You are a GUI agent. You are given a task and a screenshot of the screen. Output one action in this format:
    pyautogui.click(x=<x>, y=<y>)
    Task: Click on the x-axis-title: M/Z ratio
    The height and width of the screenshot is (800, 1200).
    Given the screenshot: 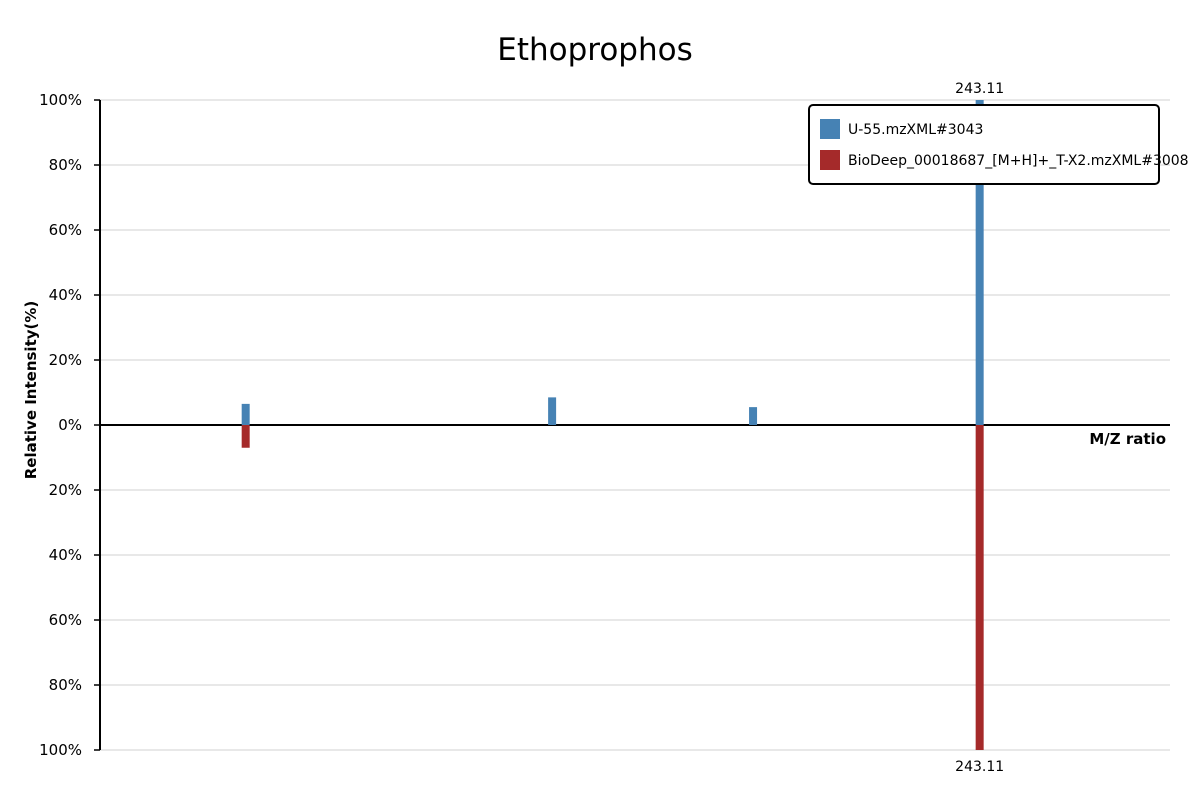 What is the action you would take?
    pyautogui.click(x=1127, y=439)
    